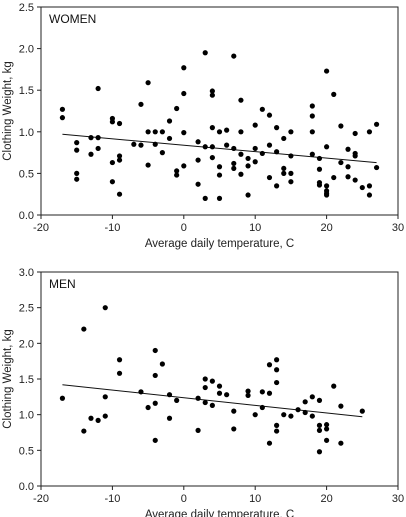 This screenshot has height=517, width=406. I want to click on men-x-tick-label: 30, so click(398, 499).